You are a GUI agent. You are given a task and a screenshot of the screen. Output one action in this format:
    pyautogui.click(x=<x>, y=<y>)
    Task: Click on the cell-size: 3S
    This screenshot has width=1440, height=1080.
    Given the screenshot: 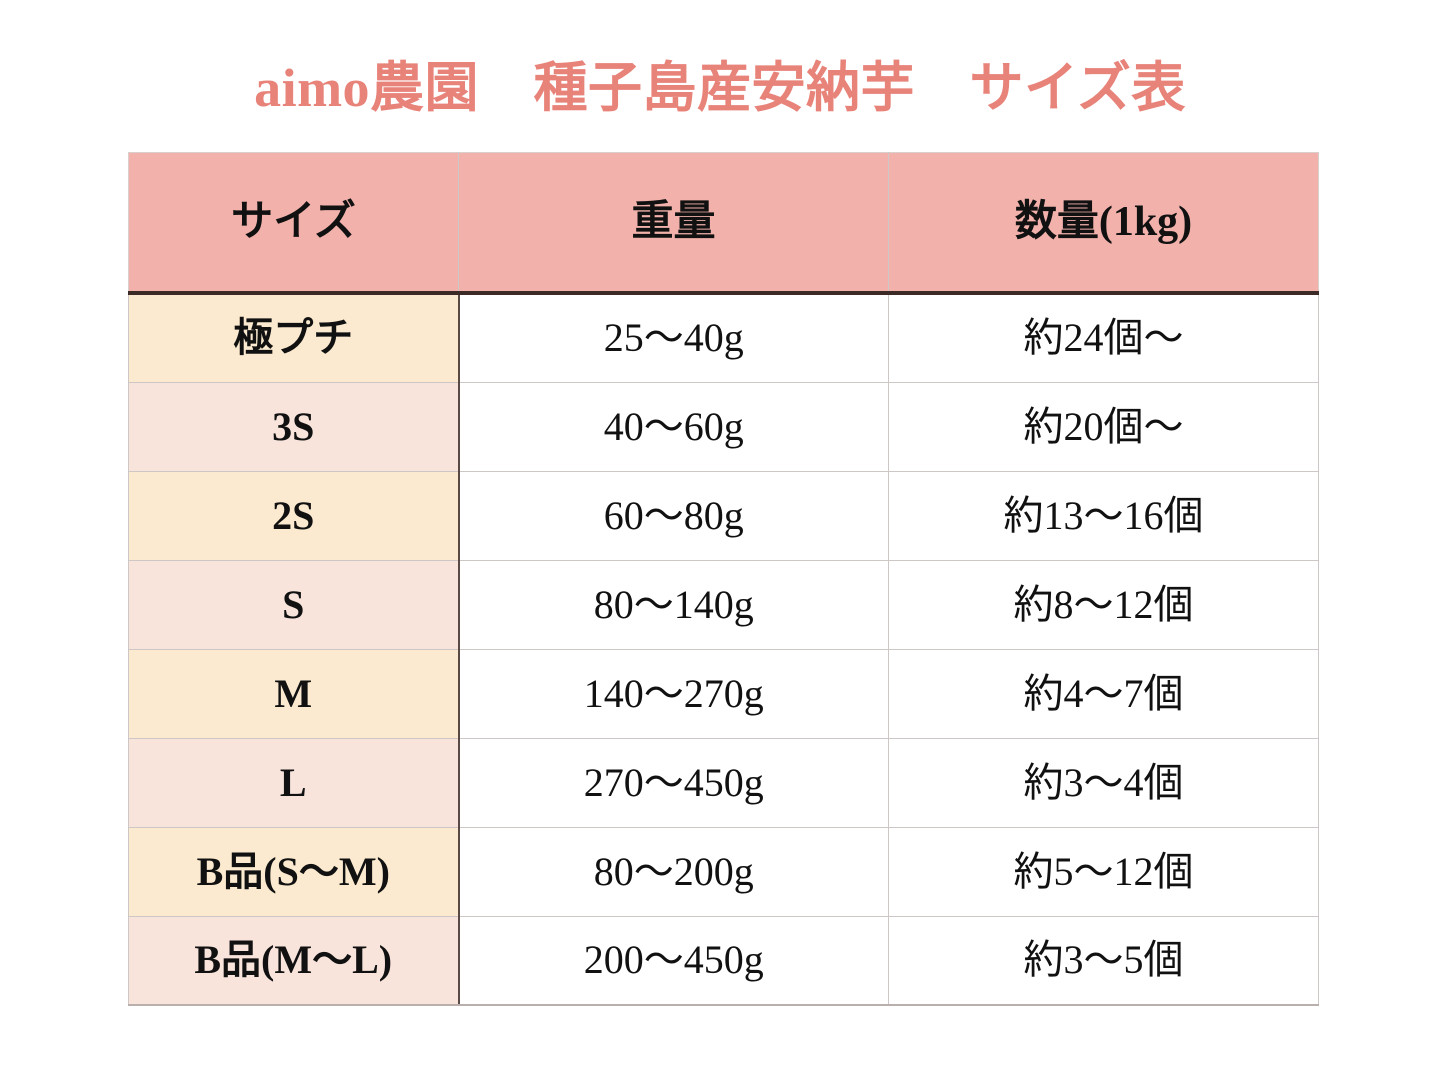 What is the action you would take?
    pyautogui.click(x=294, y=426)
    